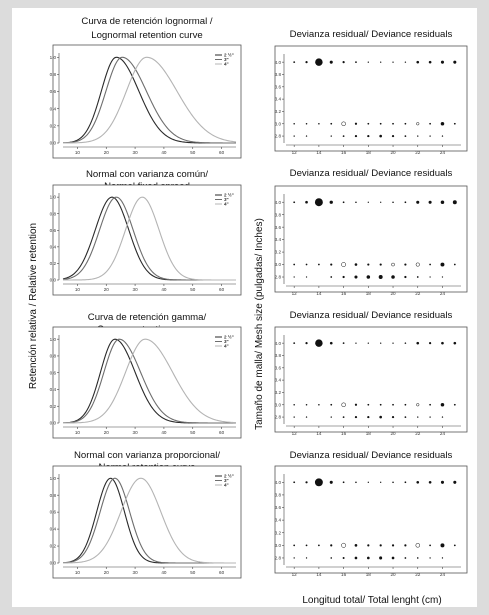  What do you see at coordinates (278, 62) in the screenshot?
I see `y-tick-label: 4.0` at bounding box center [278, 62].